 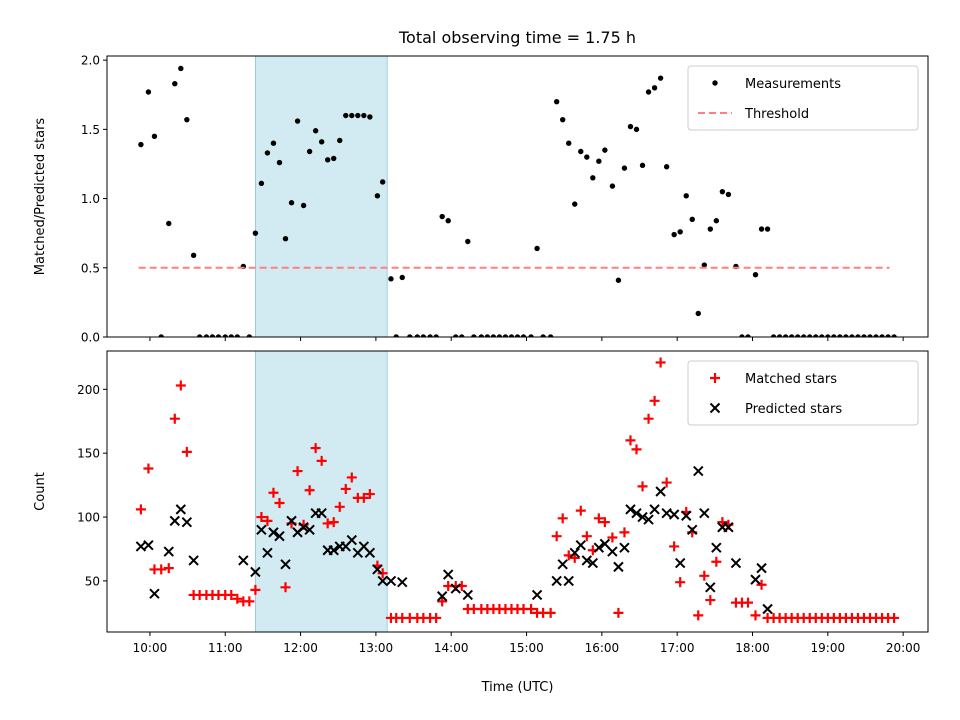 What do you see at coordinates (88, 454) in the screenshot?
I see `y-tick-label: 150` at bounding box center [88, 454].